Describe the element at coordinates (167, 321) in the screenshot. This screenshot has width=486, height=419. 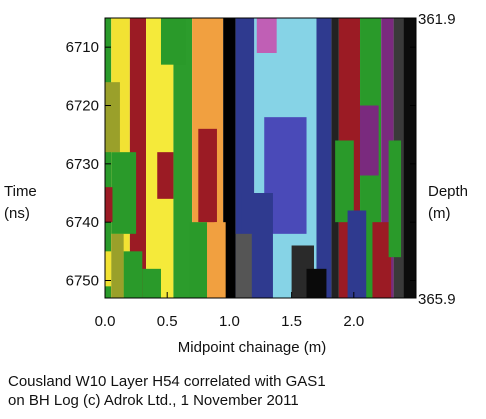
I see `x-tick-label-1: 0.5` at that location.